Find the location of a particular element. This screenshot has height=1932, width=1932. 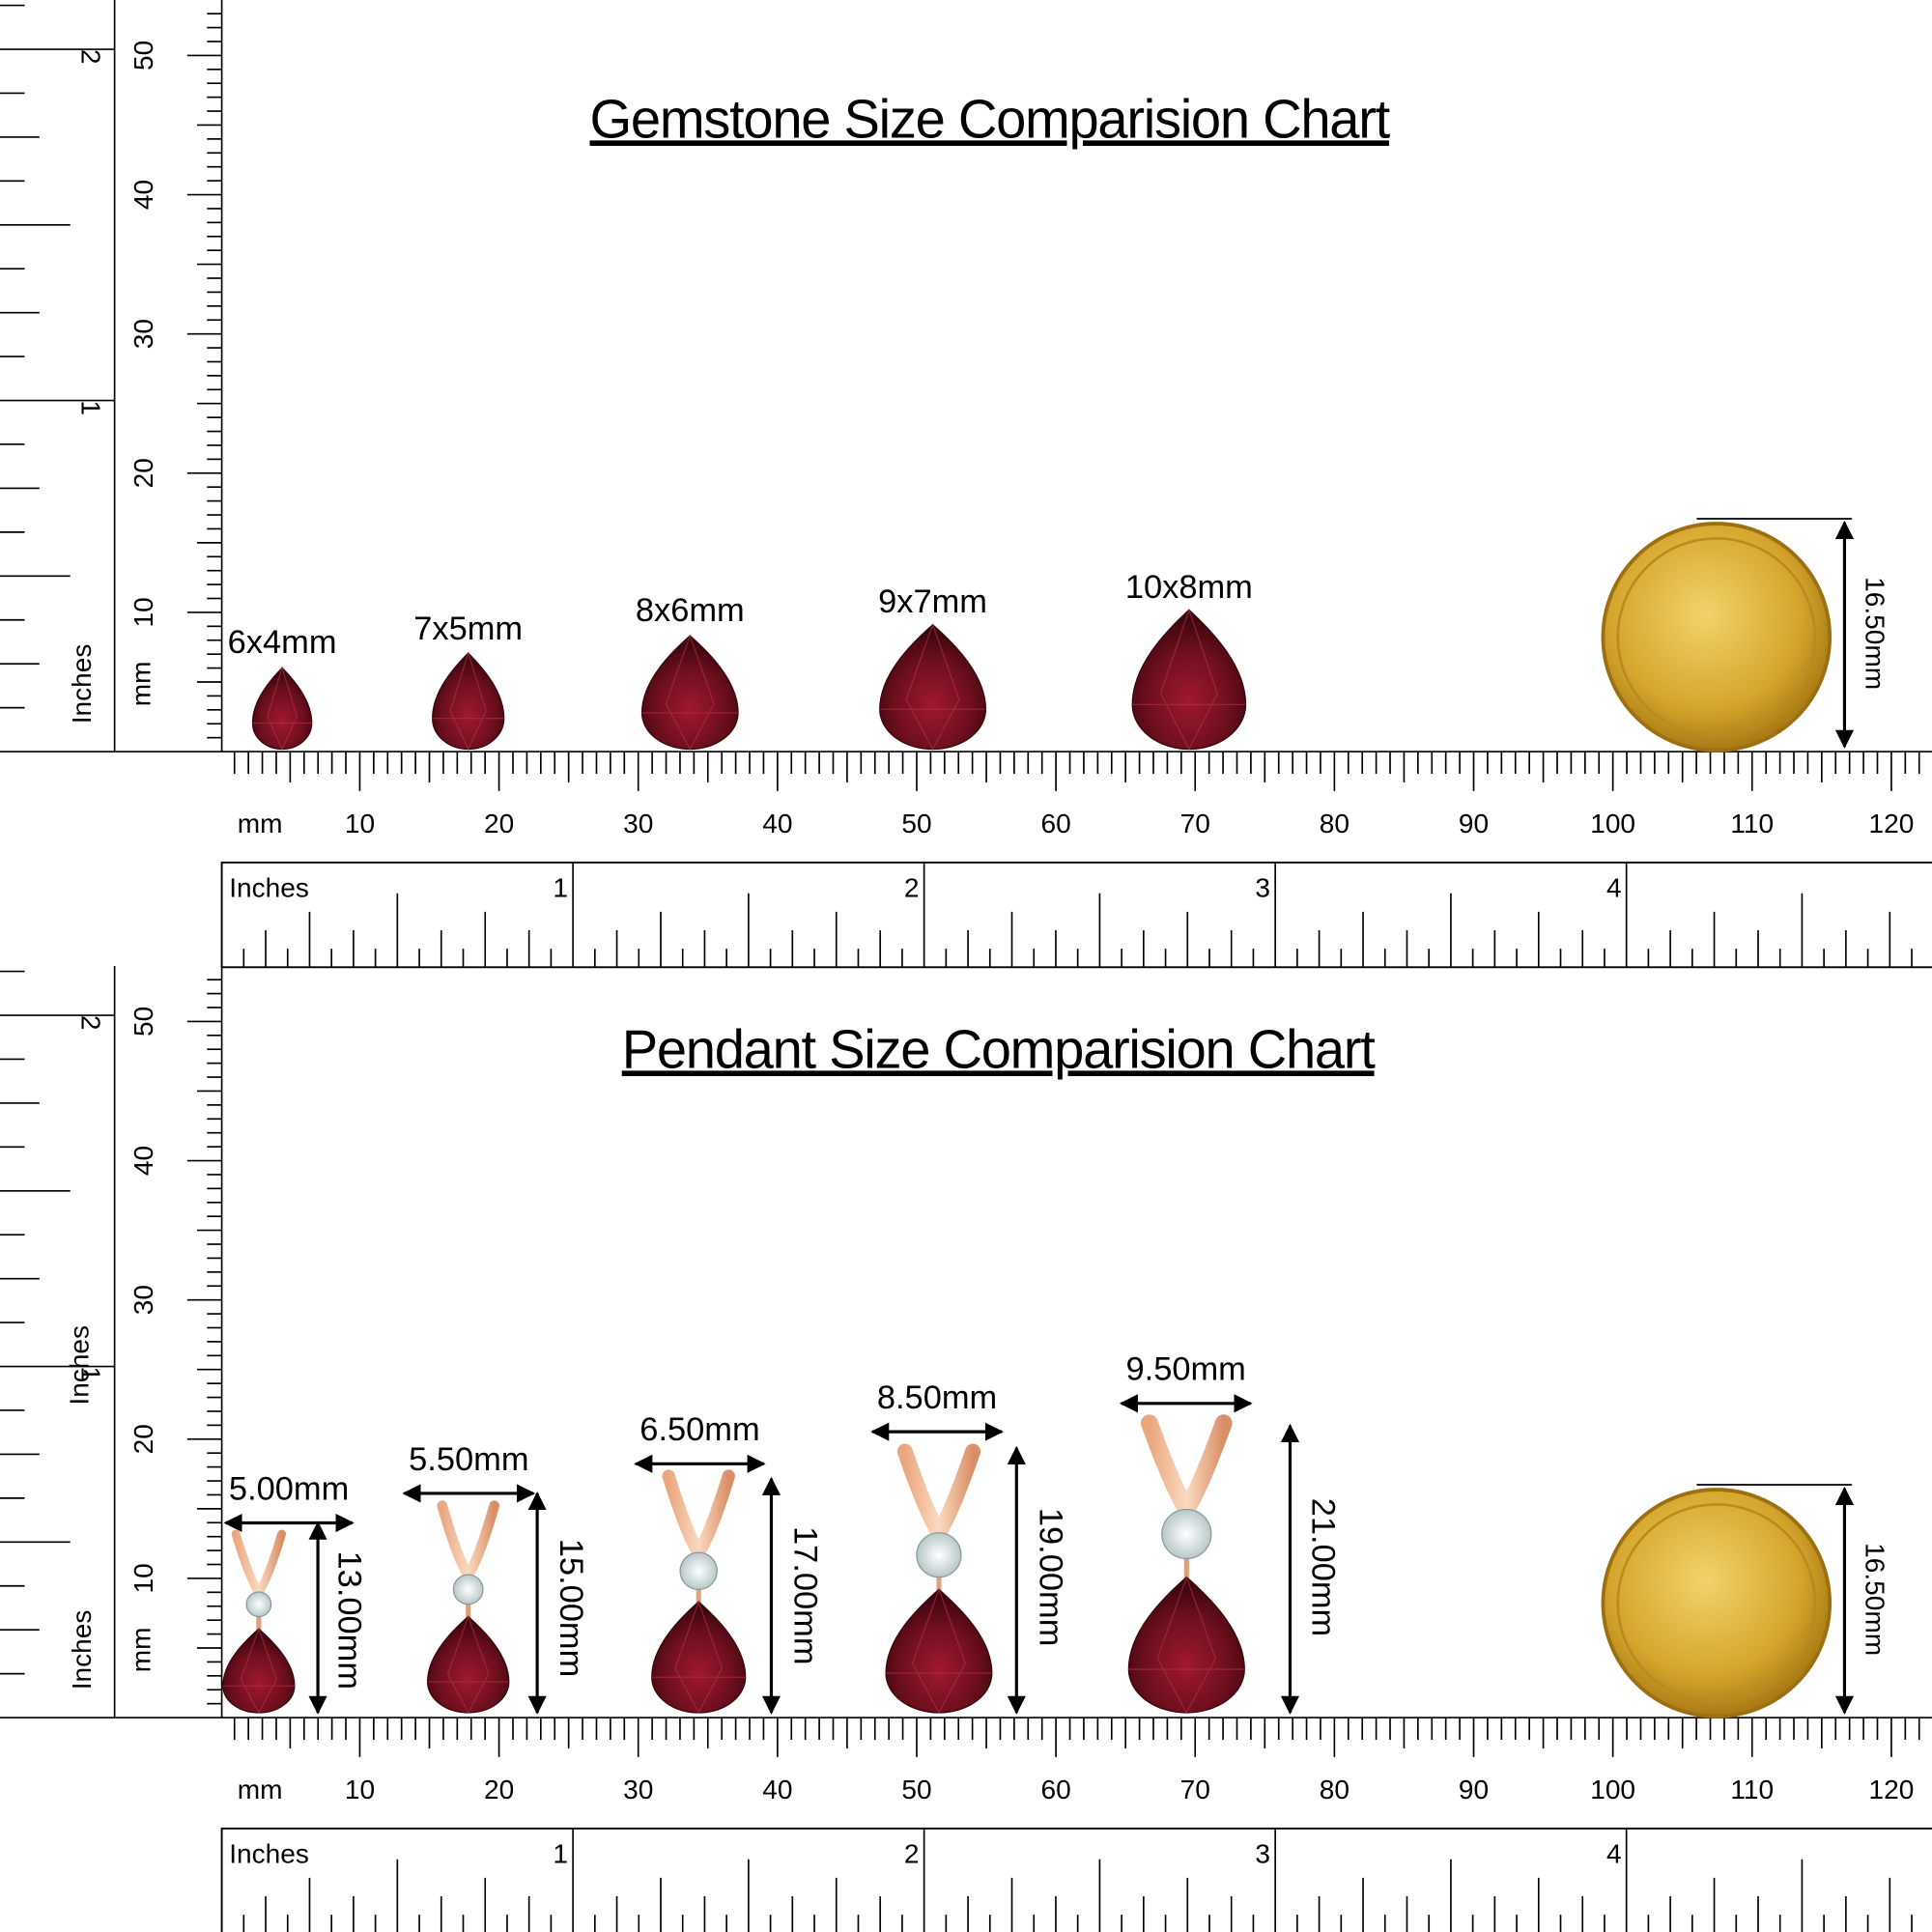

gem-label: 9x7mm is located at coordinates (932, 601).